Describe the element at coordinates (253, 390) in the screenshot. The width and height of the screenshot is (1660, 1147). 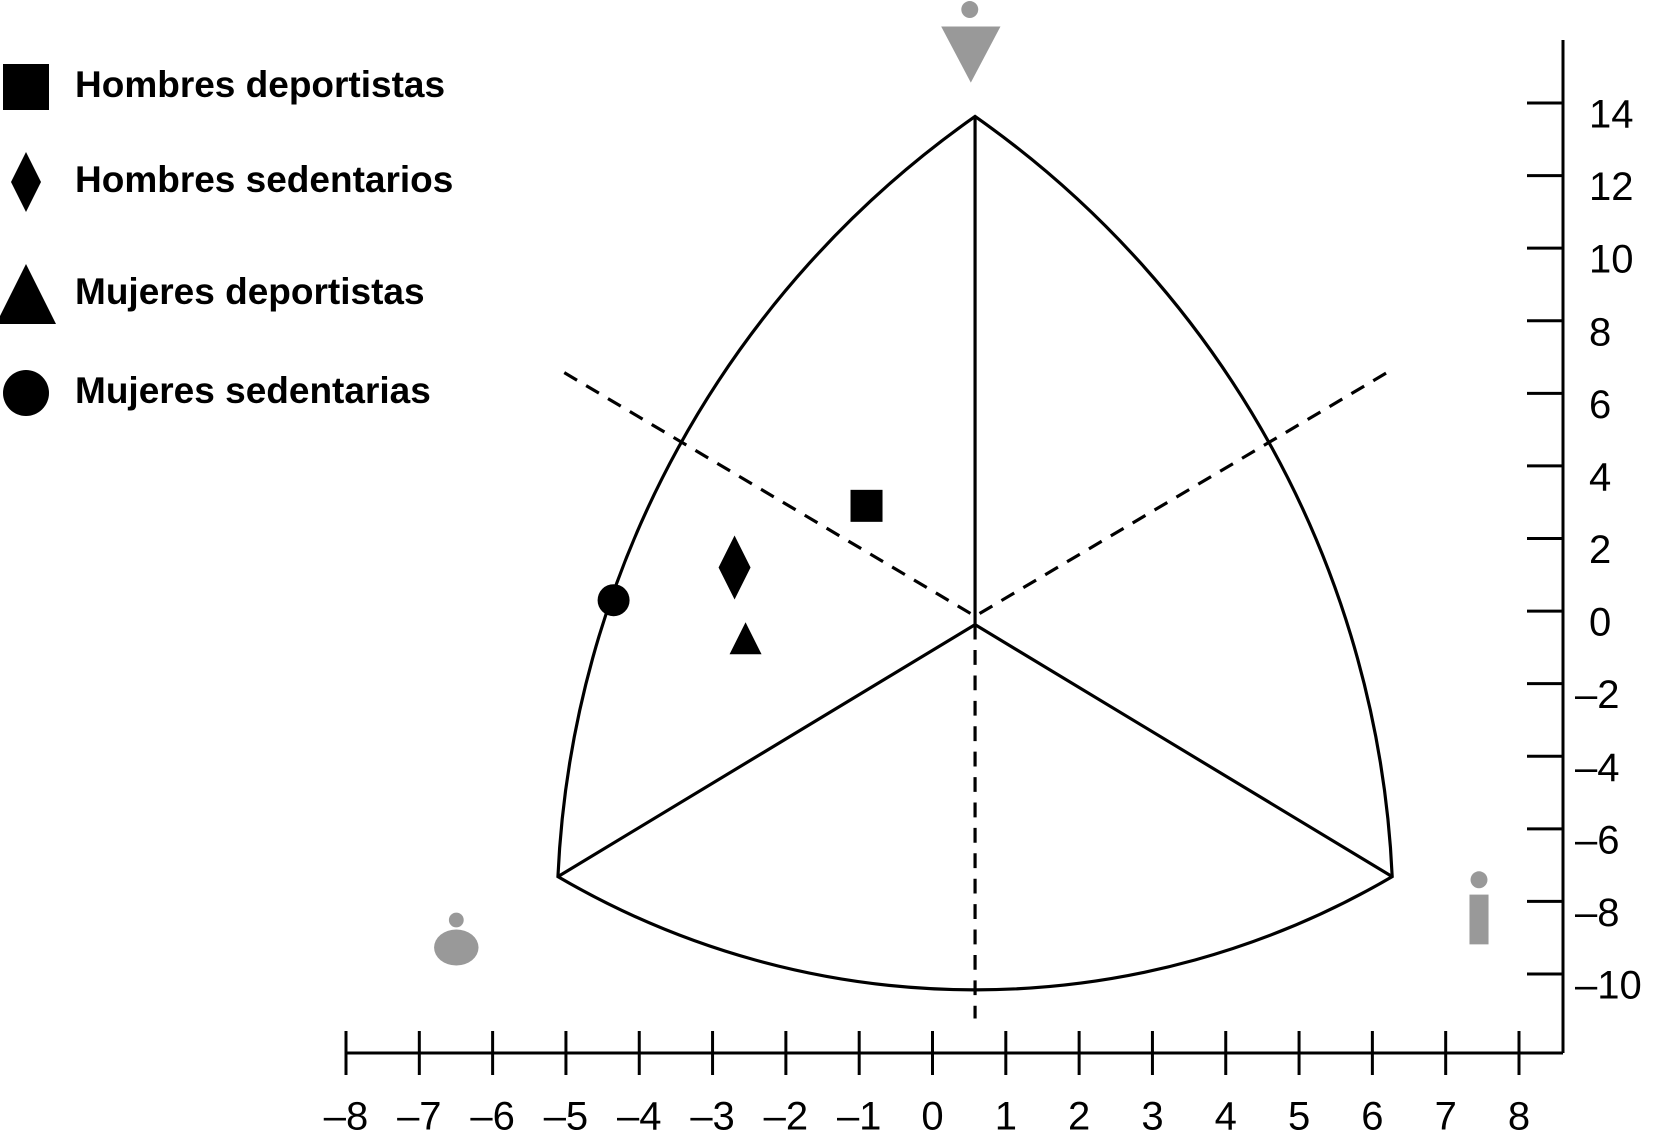
I see `legend-label: Mujeres sedentarias` at that location.